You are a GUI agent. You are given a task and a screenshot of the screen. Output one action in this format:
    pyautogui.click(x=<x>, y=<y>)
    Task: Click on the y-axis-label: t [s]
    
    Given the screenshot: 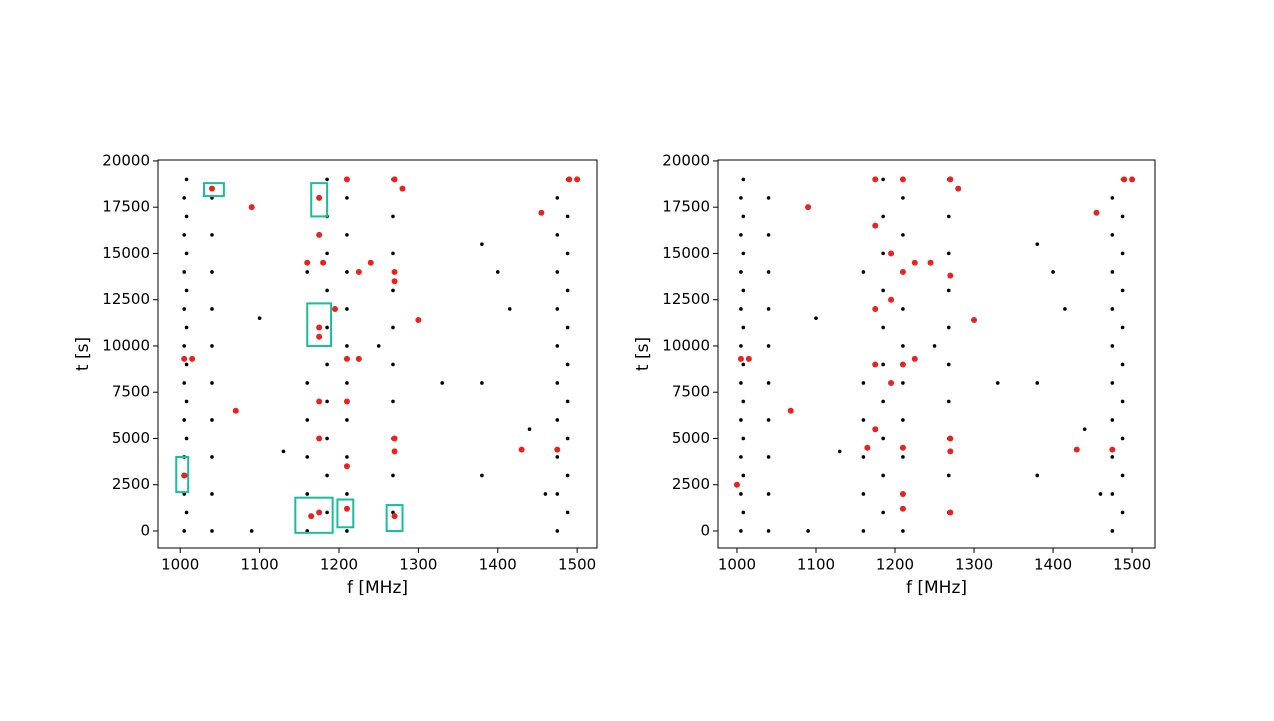 What is the action you would take?
    pyautogui.click(x=643, y=354)
    